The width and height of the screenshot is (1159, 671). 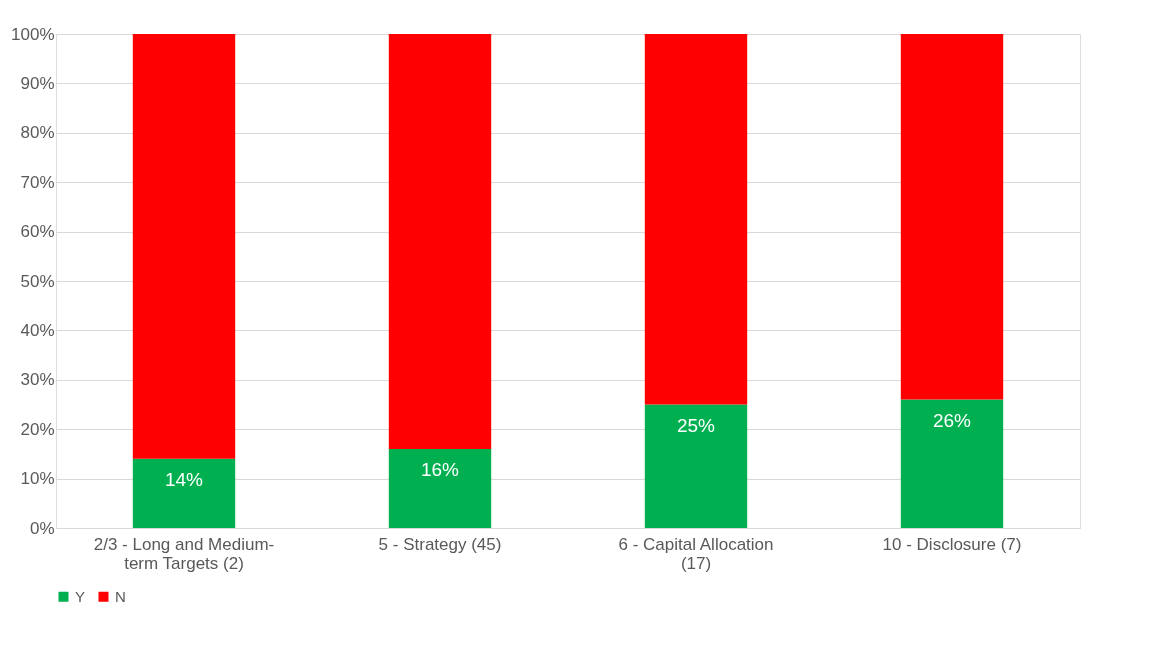 What do you see at coordinates (33, 34) in the screenshot?
I see `y-tick-label: 100%` at bounding box center [33, 34].